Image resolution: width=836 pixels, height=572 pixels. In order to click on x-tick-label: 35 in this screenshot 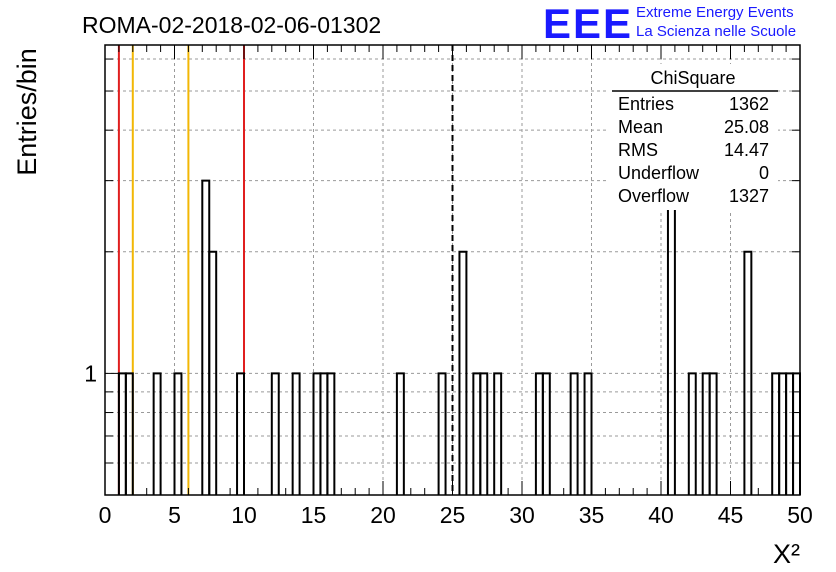, I will do `click(592, 515)`.